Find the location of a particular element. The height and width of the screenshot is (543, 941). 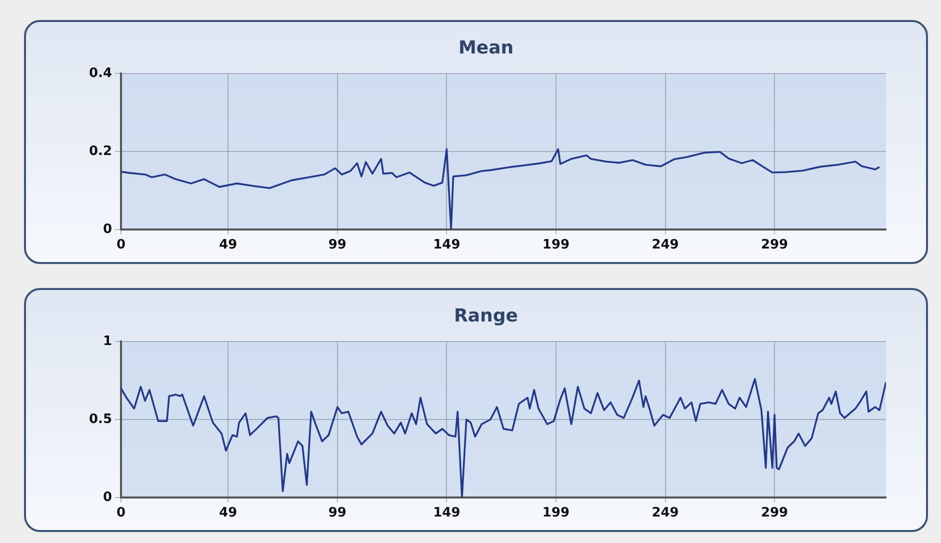

y-tick-label: 0.4 is located at coordinates (100, 73).